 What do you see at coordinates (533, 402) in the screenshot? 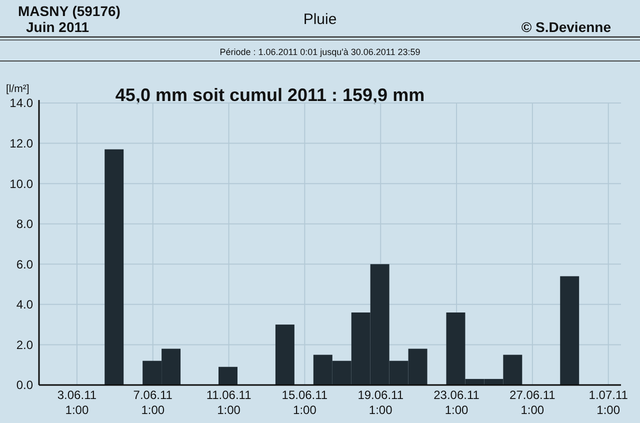
I see `x-tick-label: 27.06.11 1:00` at bounding box center [533, 402].